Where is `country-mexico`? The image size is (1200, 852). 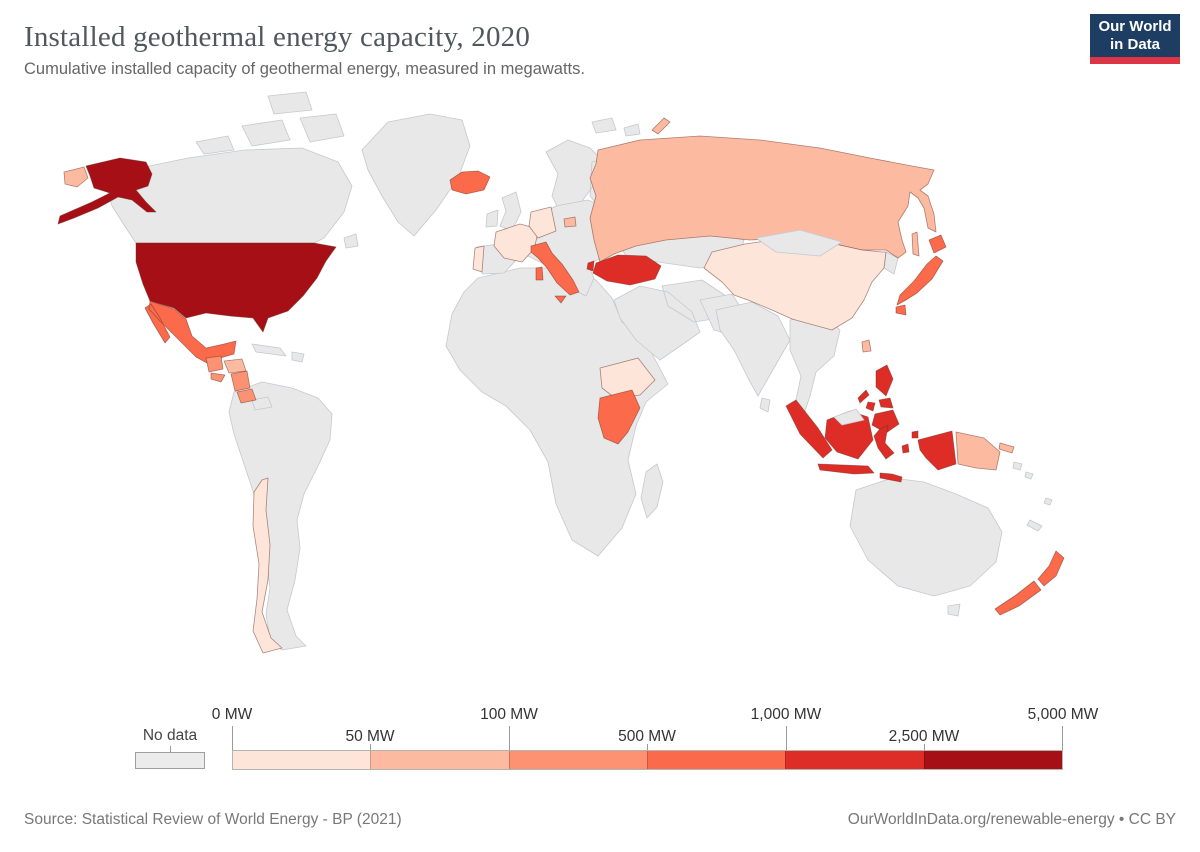 country-mexico is located at coordinates (190, 332).